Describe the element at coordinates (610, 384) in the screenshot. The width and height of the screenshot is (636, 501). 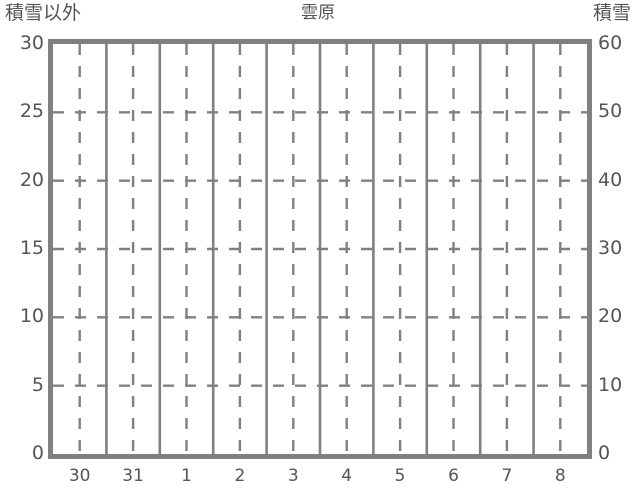
I see `right-axis-tick-label: 10` at that location.